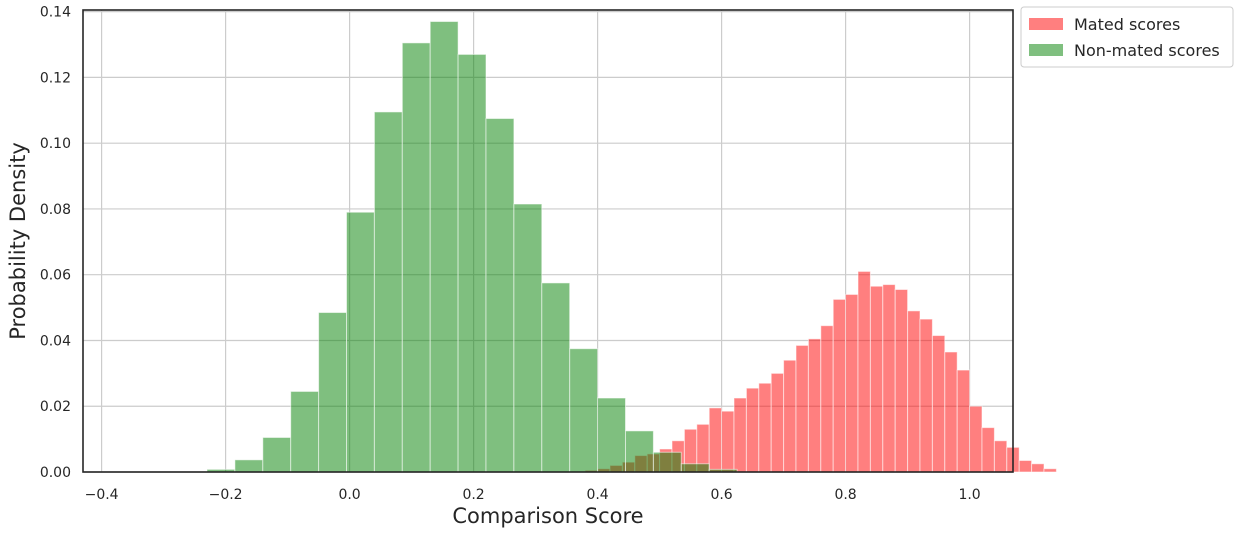 This screenshot has height=540, width=1242. Describe the element at coordinates (55, 407) in the screenshot. I see `y-tick-label: 0.02` at that location.